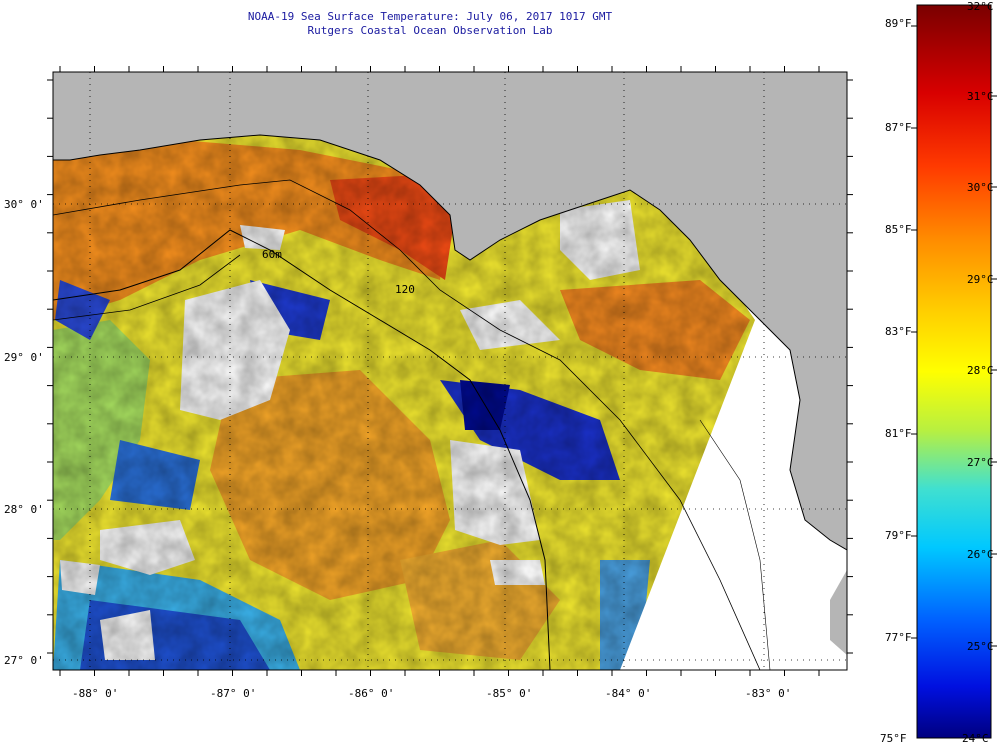 This screenshot has height=754, width=1000. What do you see at coordinates (430, 30) in the screenshot?
I see `map-subtitle: Rutgers Coastal Ocean Observation Lab` at bounding box center [430, 30].